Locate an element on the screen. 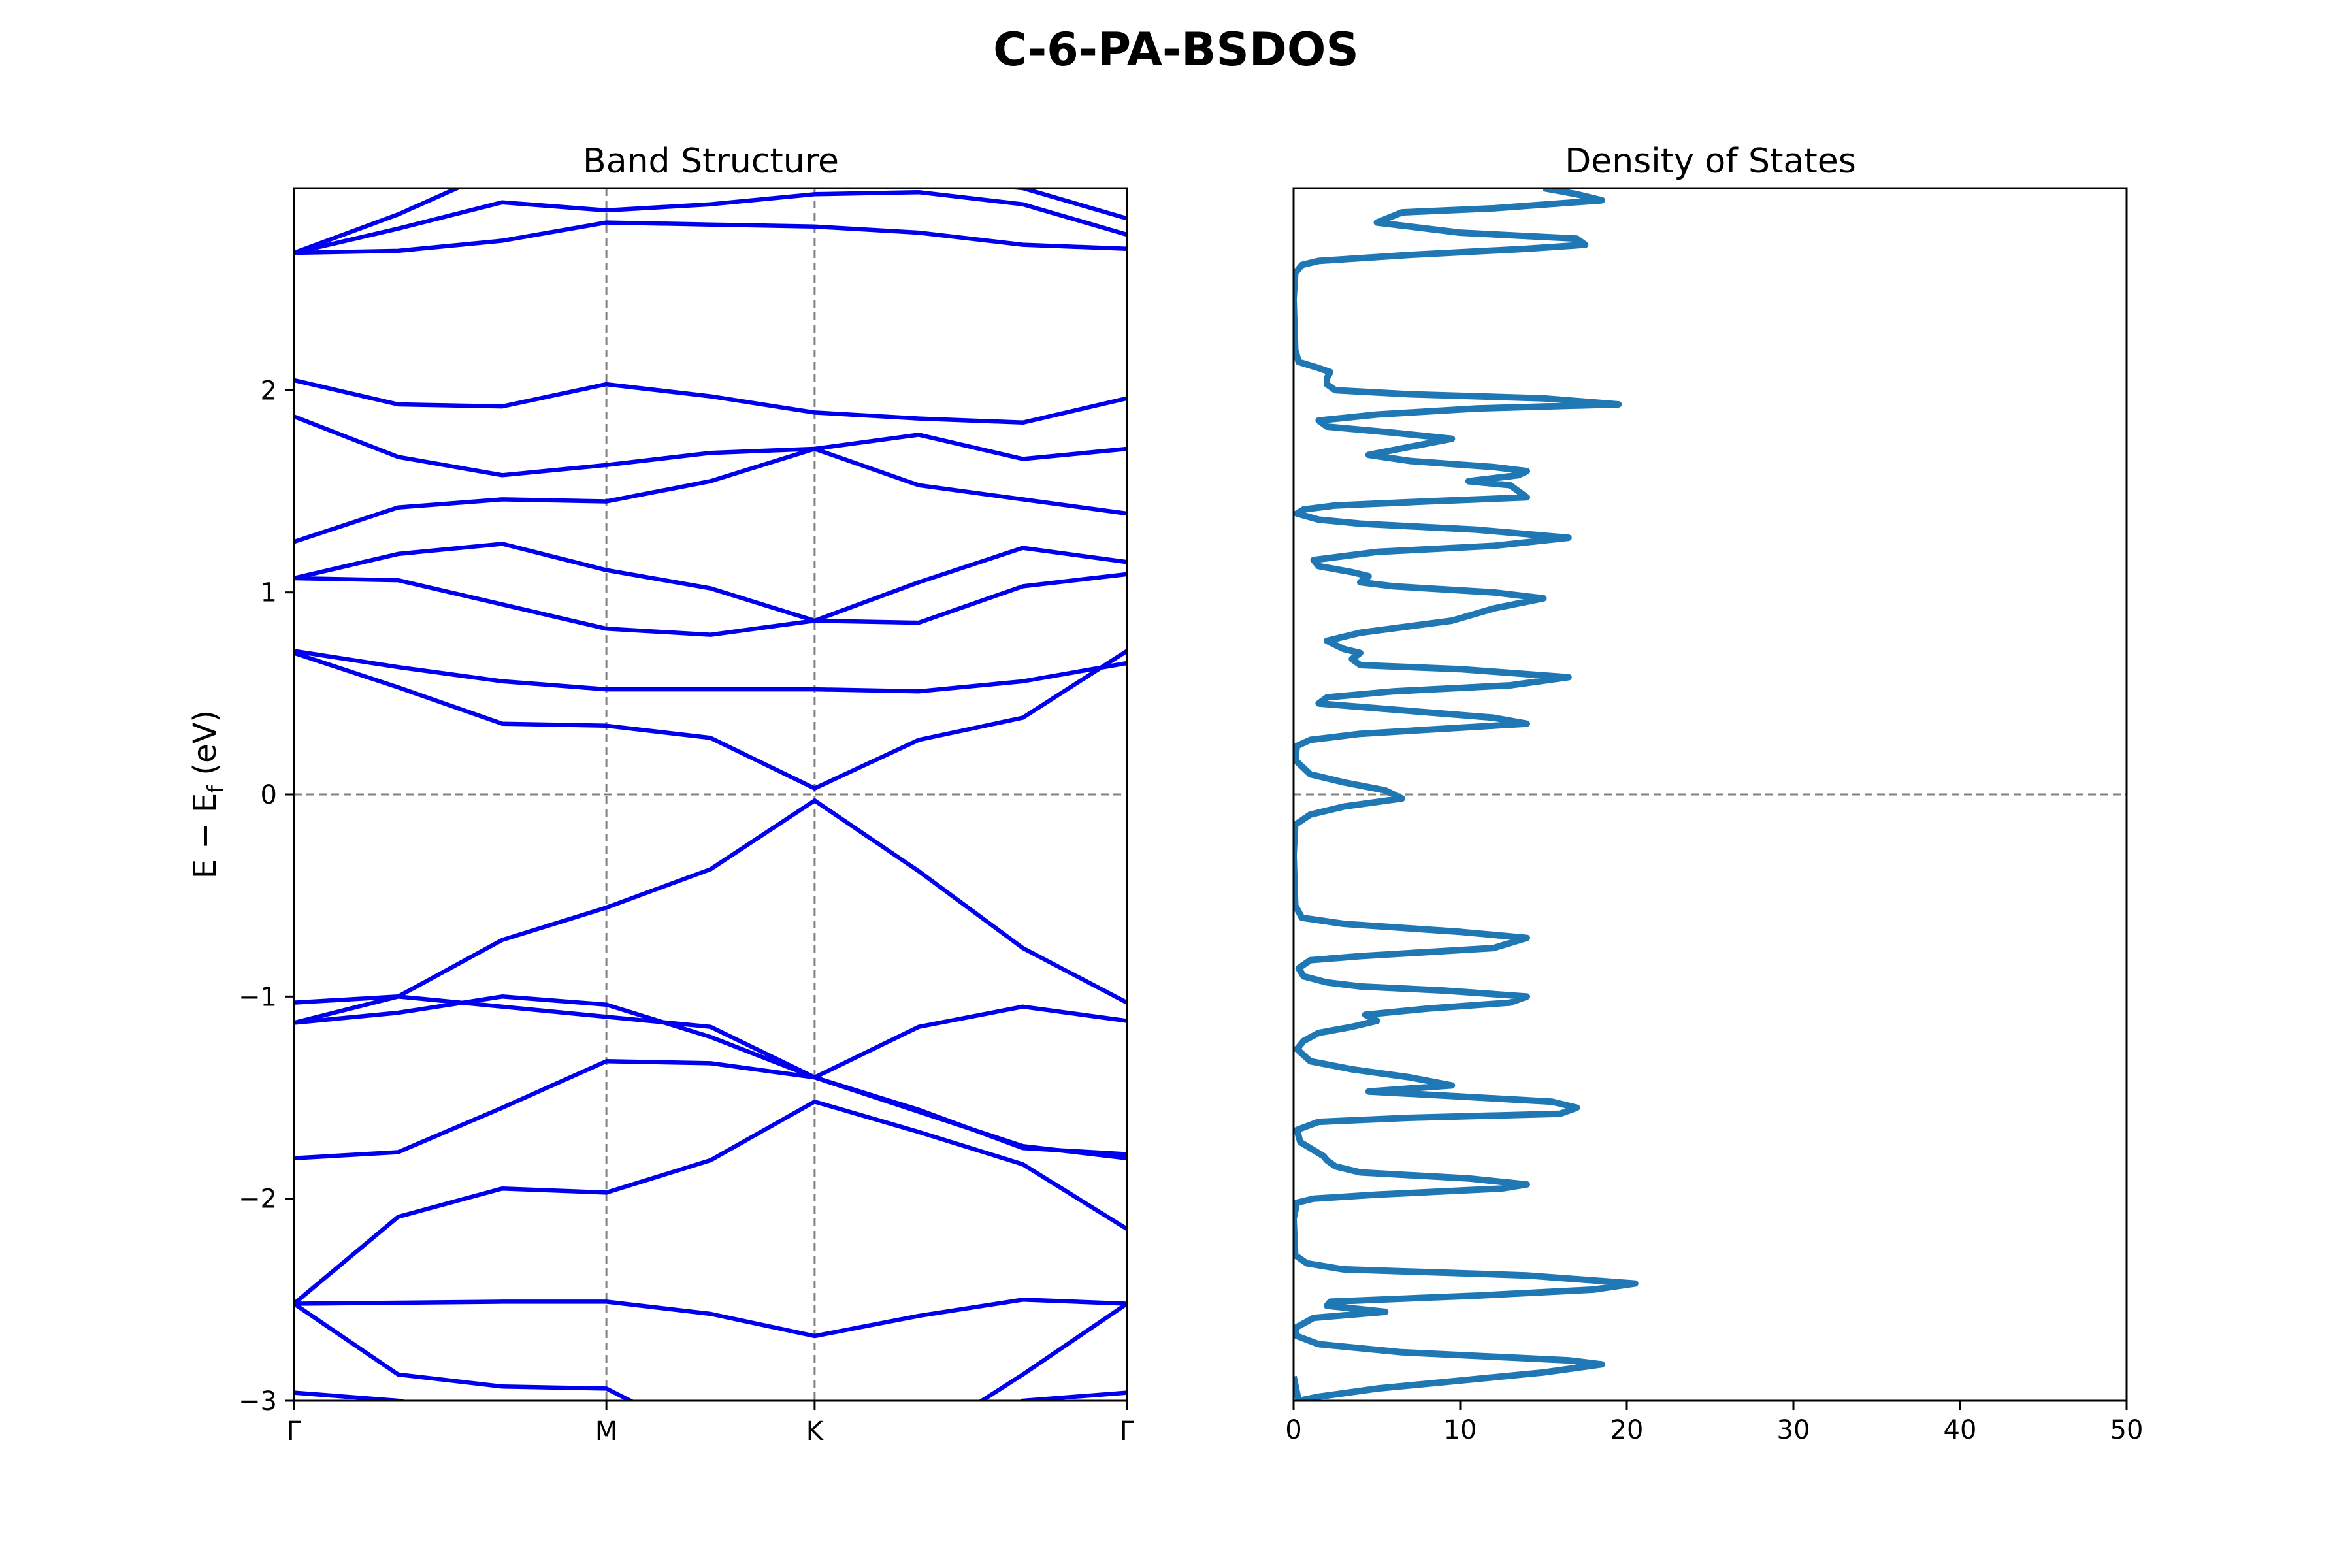  band-y-tick-label: 2 is located at coordinates (269, 391).